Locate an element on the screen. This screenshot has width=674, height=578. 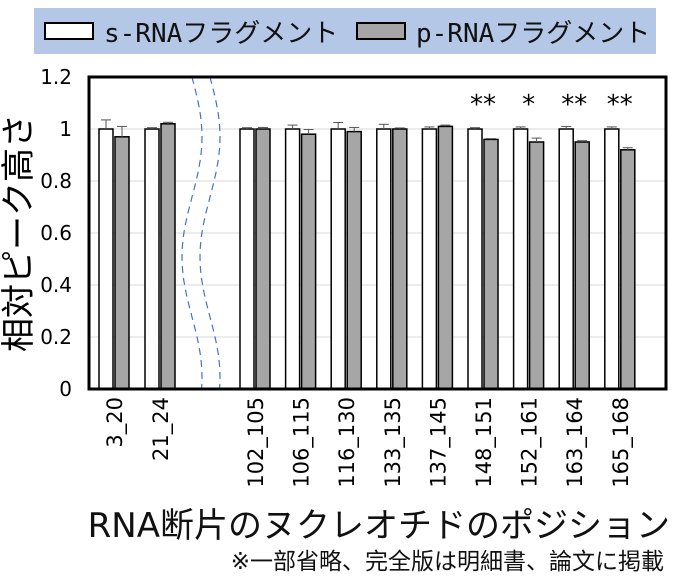
chart-legend: s-RNAフラグメント p-RNAフラグメント is located at coordinates (345, 31).